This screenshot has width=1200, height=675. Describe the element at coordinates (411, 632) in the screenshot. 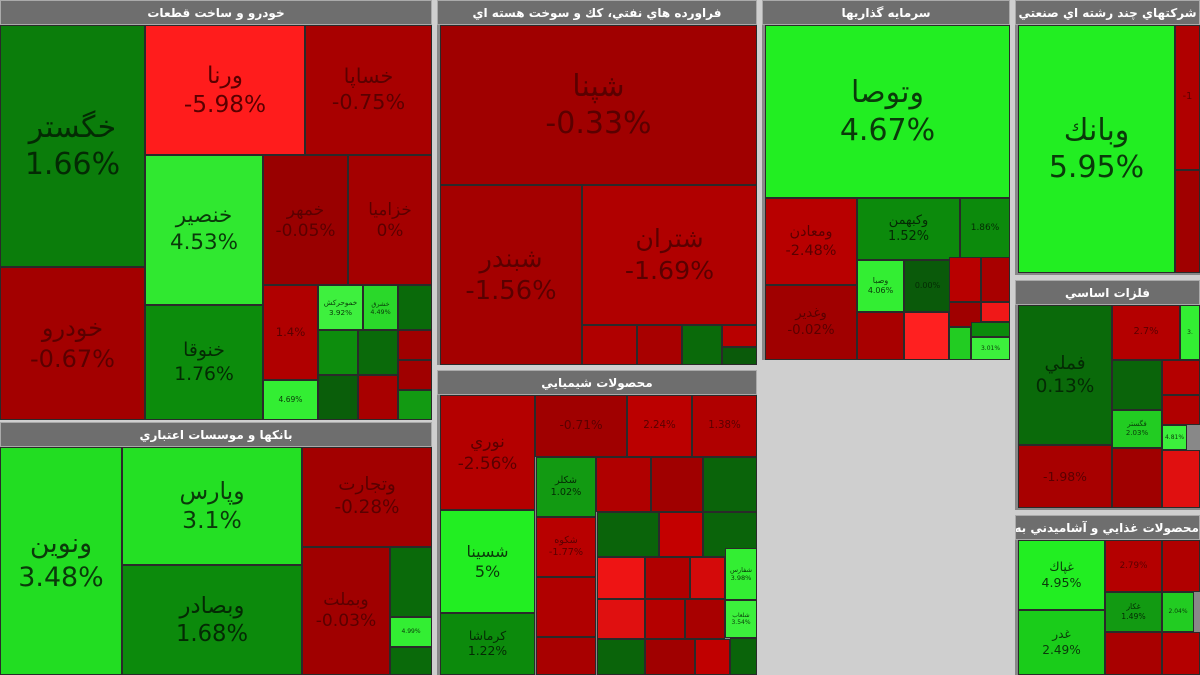

I see `stock-tile: 4.99%` at that location.